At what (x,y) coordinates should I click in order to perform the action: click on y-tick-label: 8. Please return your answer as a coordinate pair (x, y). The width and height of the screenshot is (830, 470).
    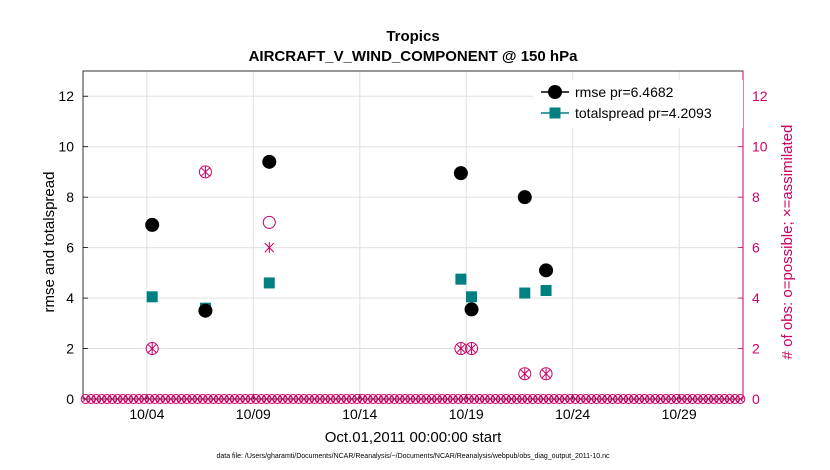
    Looking at the image, I should click on (70, 197).